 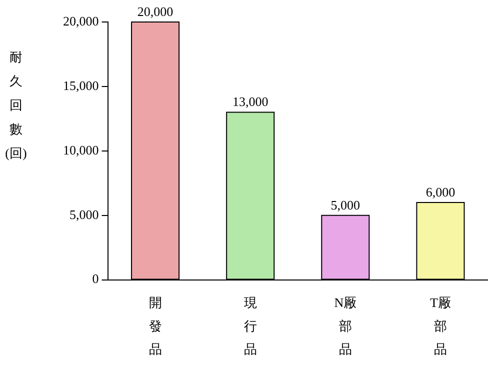 I want to click on data-label: 5,000, so click(x=345, y=204).